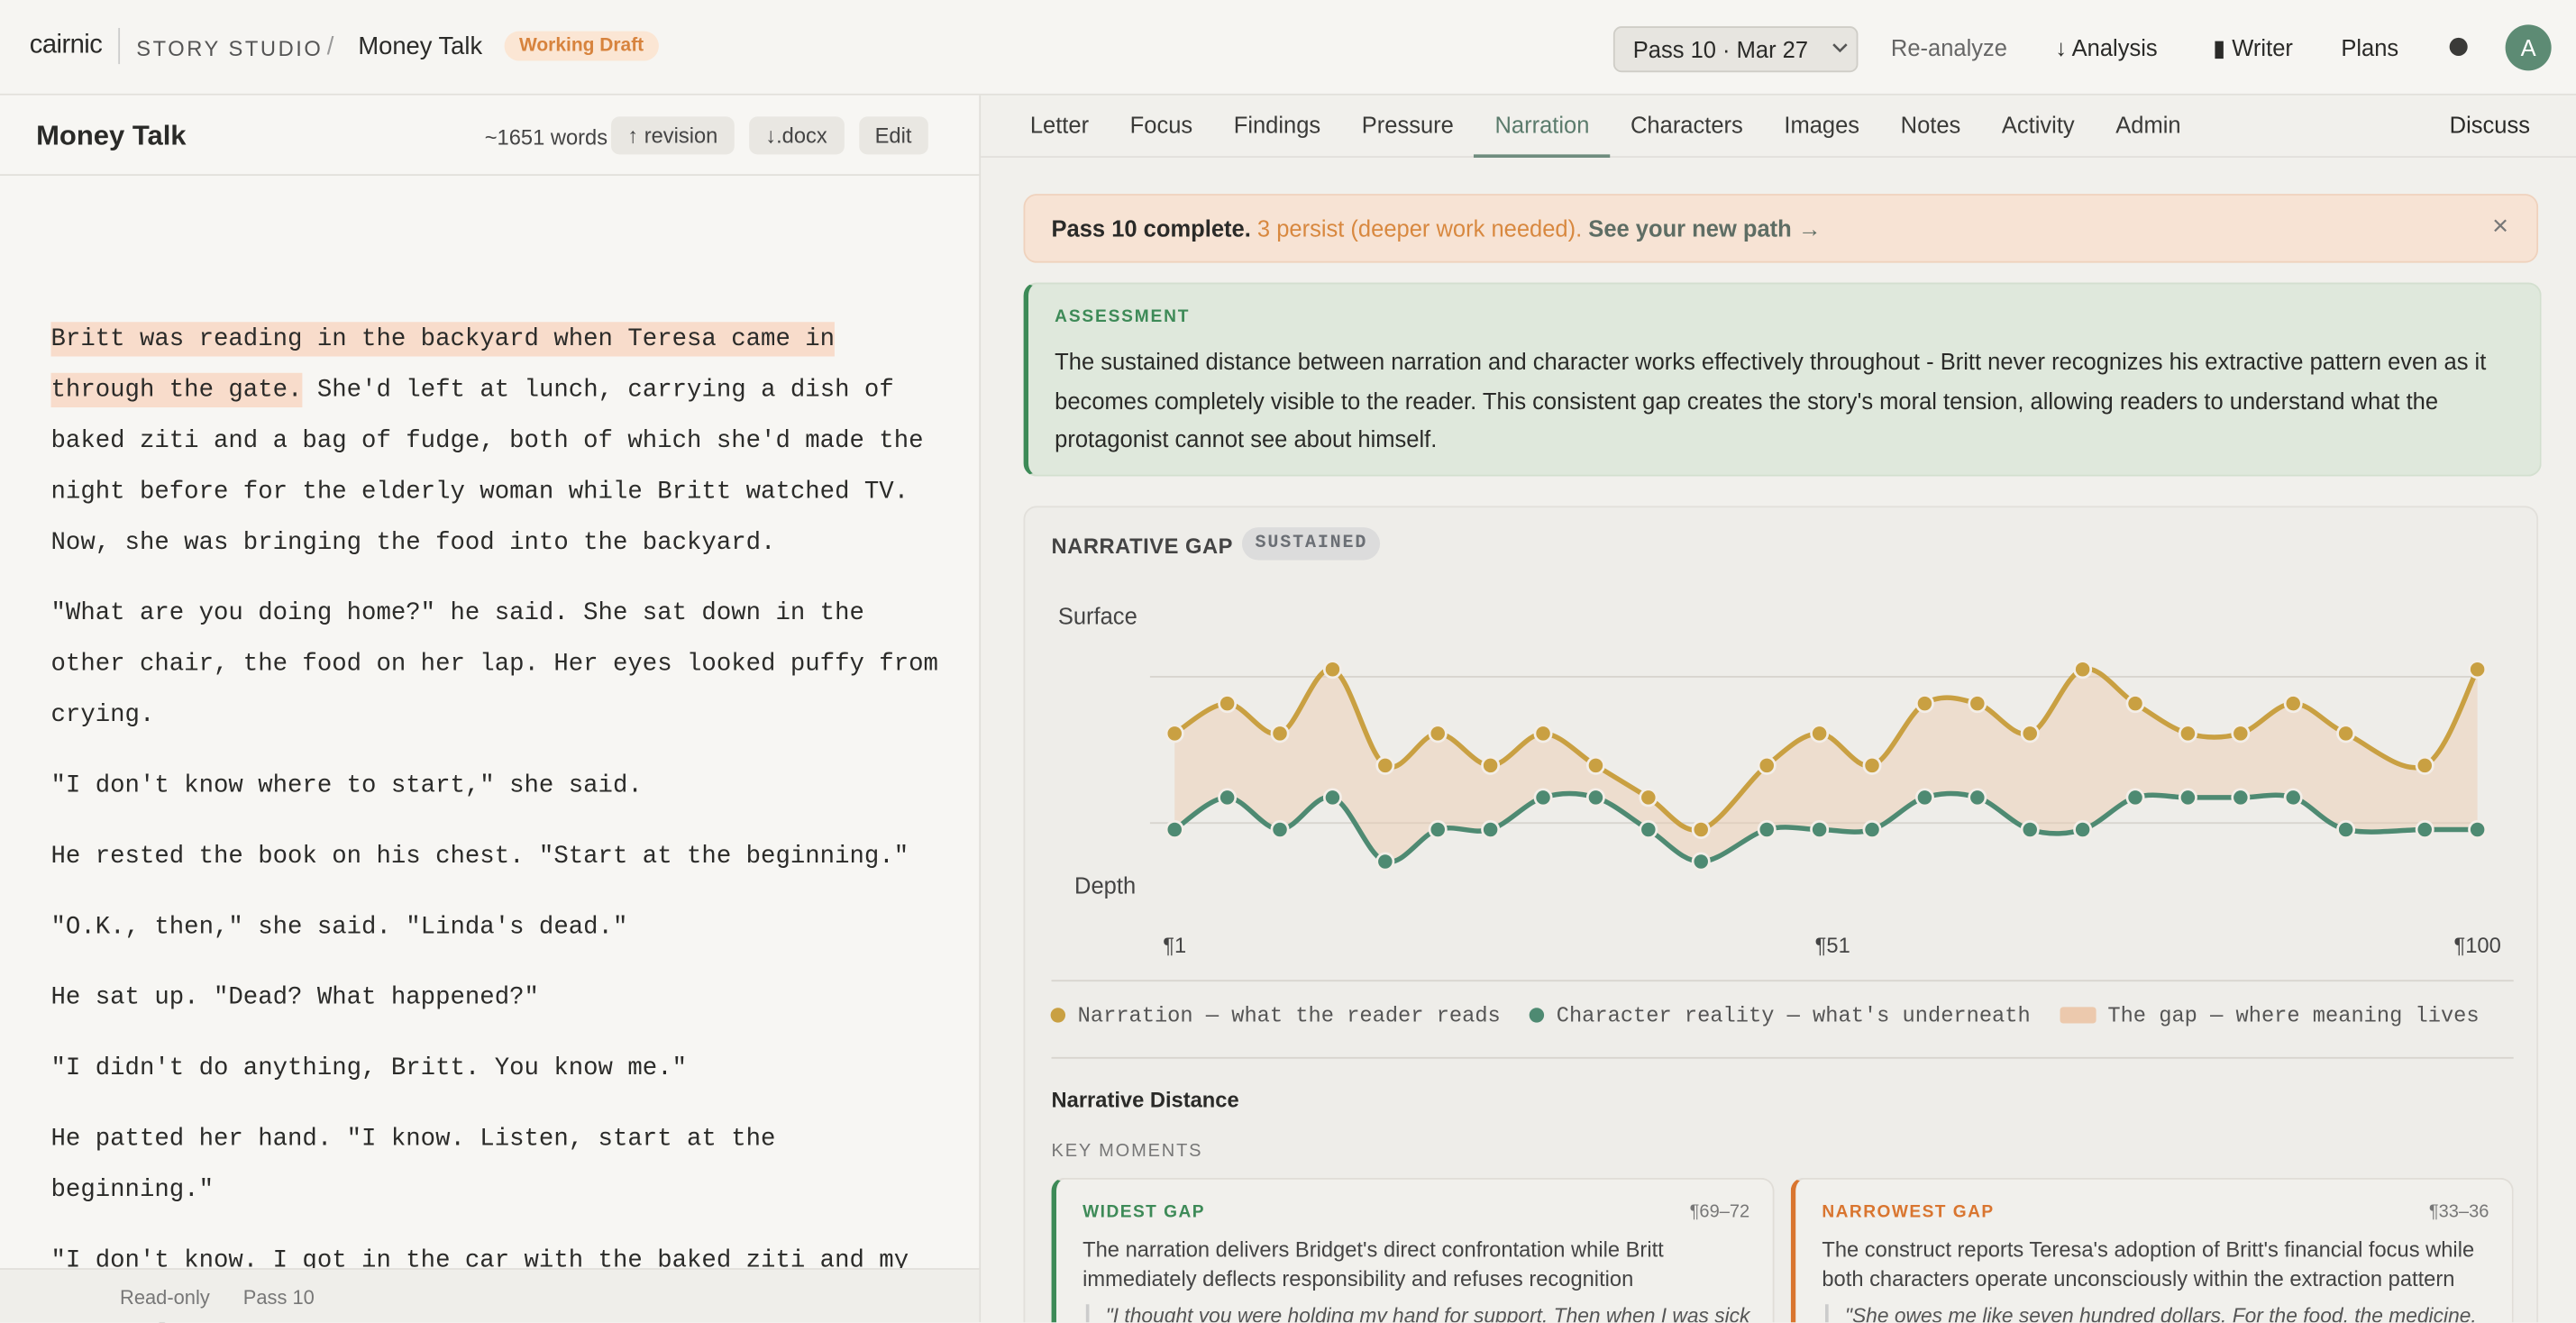 The width and height of the screenshot is (2576, 1323). Describe the element at coordinates (111, 136) in the screenshot. I see `editor-title: Money Talk` at that location.